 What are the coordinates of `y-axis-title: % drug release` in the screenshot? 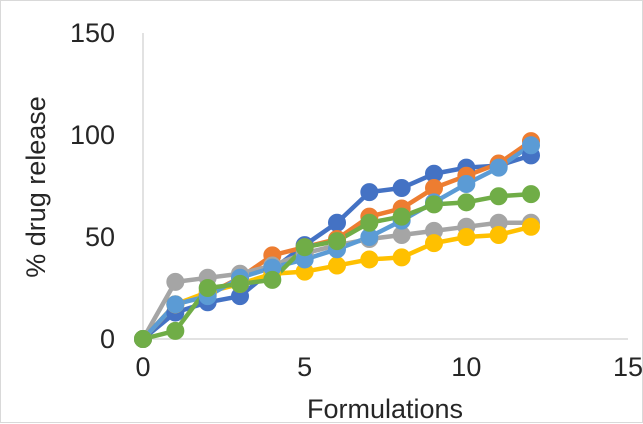 It's located at (36, 187).